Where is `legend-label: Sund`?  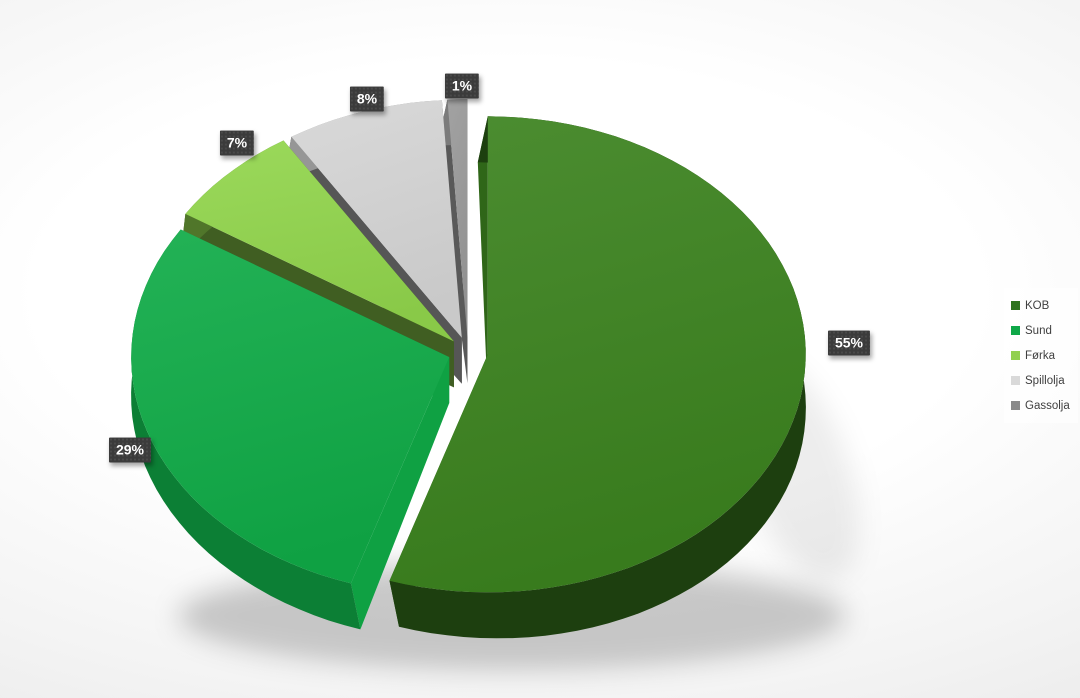 legend-label: Sund is located at coordinates (1038, 330).